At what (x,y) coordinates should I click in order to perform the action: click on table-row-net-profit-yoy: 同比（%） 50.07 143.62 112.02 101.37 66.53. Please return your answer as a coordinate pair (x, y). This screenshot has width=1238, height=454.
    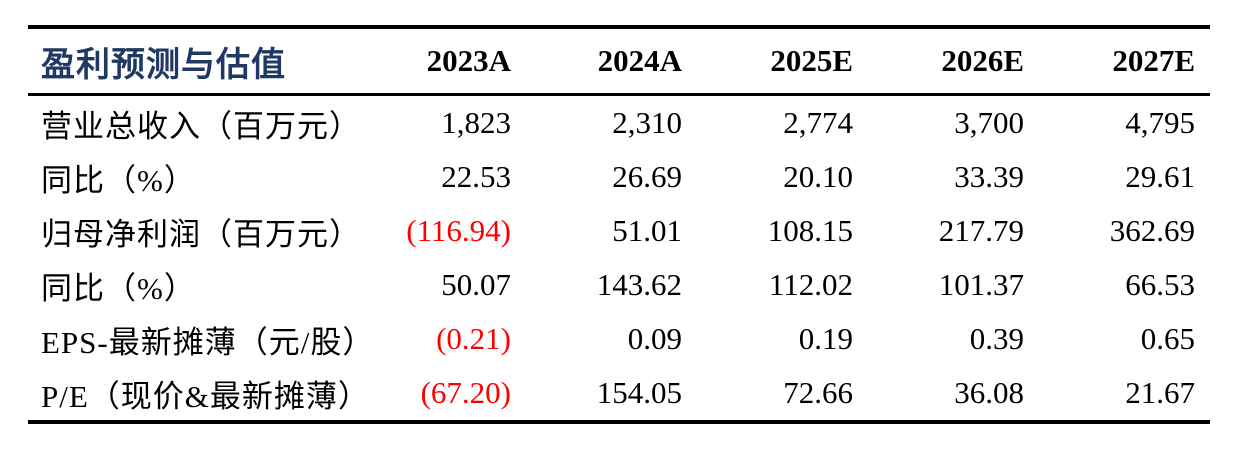
    Looking at the image, I should click on (619, 285).